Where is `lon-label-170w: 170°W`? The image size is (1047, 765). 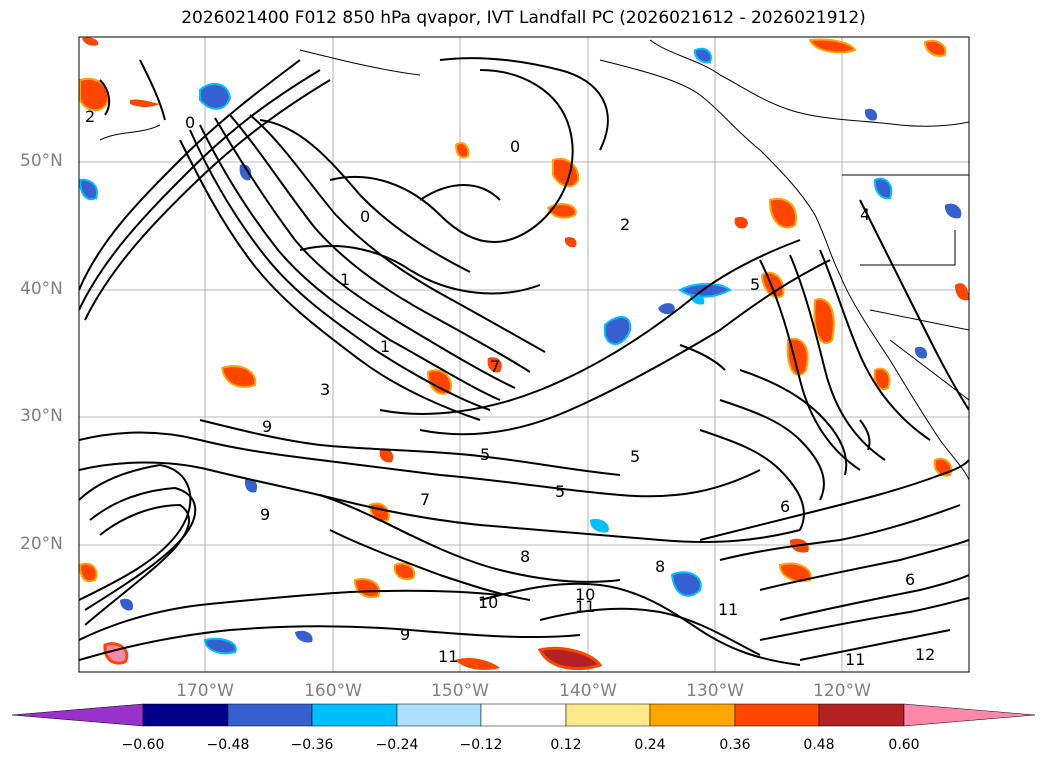 lon-label-170w: 170°W is located at coordinates (205, 691).